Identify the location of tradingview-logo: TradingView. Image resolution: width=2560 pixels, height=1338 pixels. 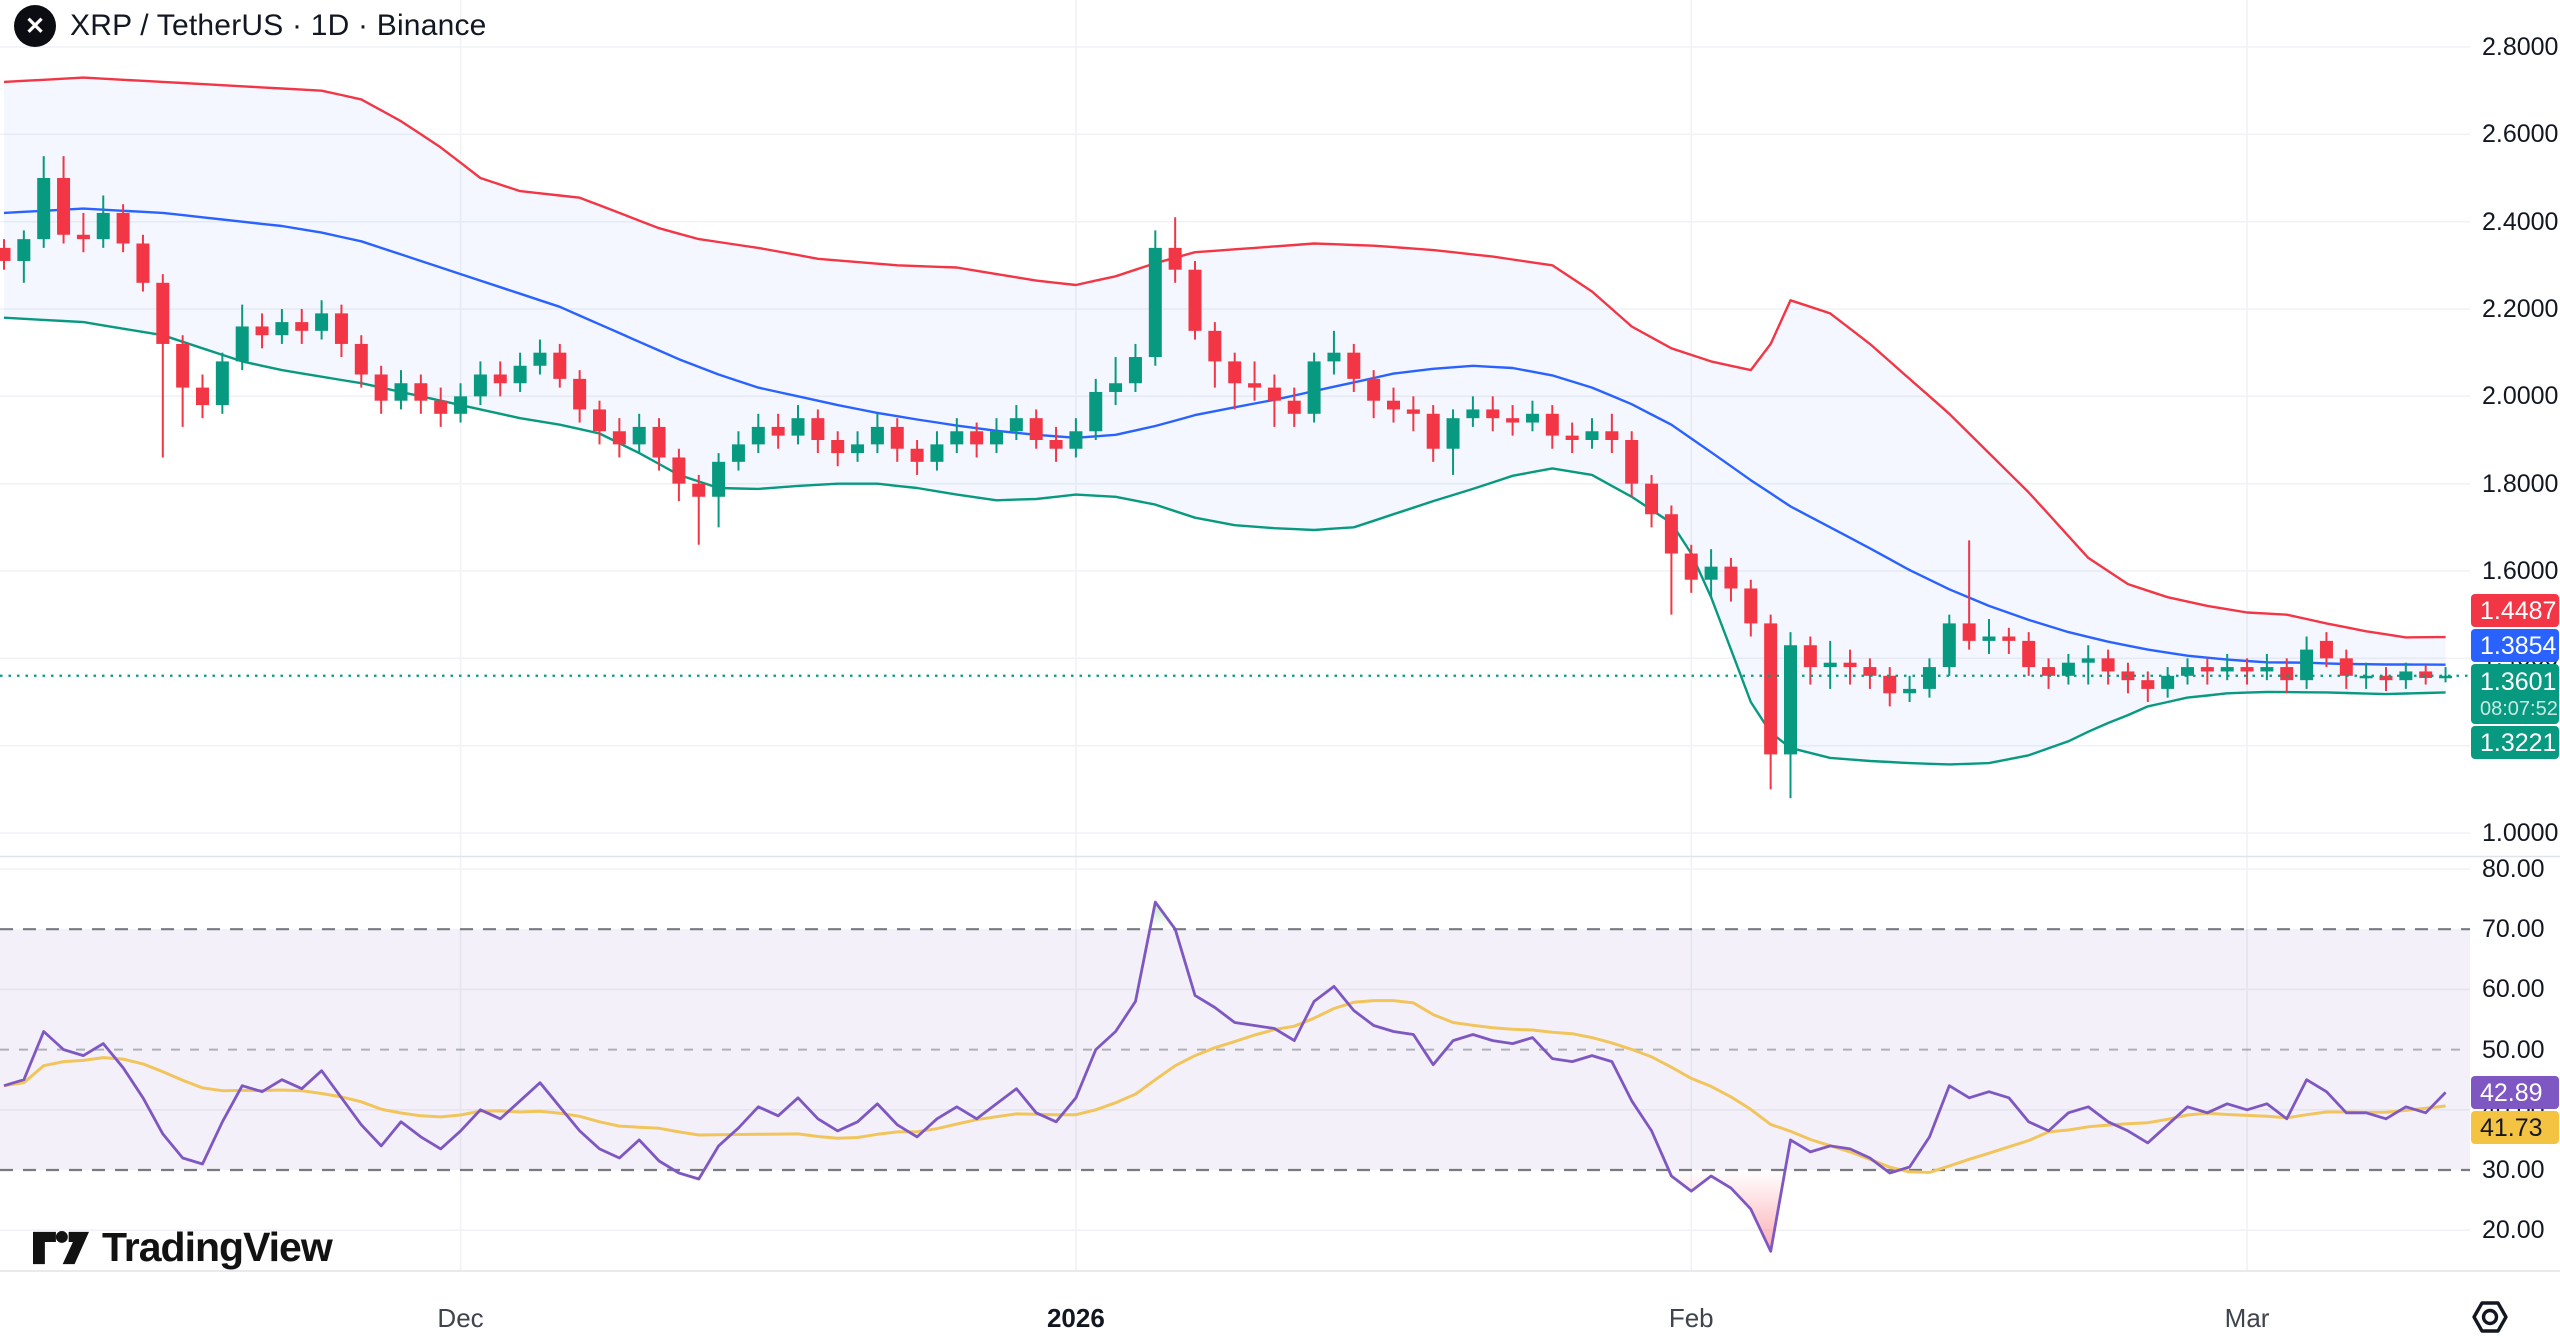
(183, 1247).